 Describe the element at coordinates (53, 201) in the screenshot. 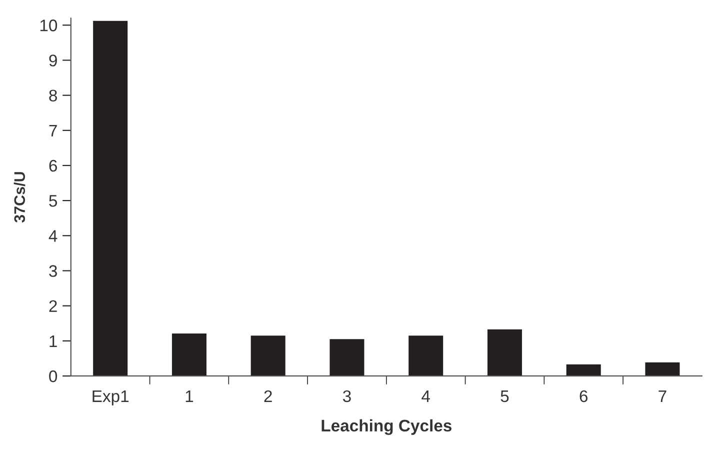

I see `y-tick-label: 5` at that location.